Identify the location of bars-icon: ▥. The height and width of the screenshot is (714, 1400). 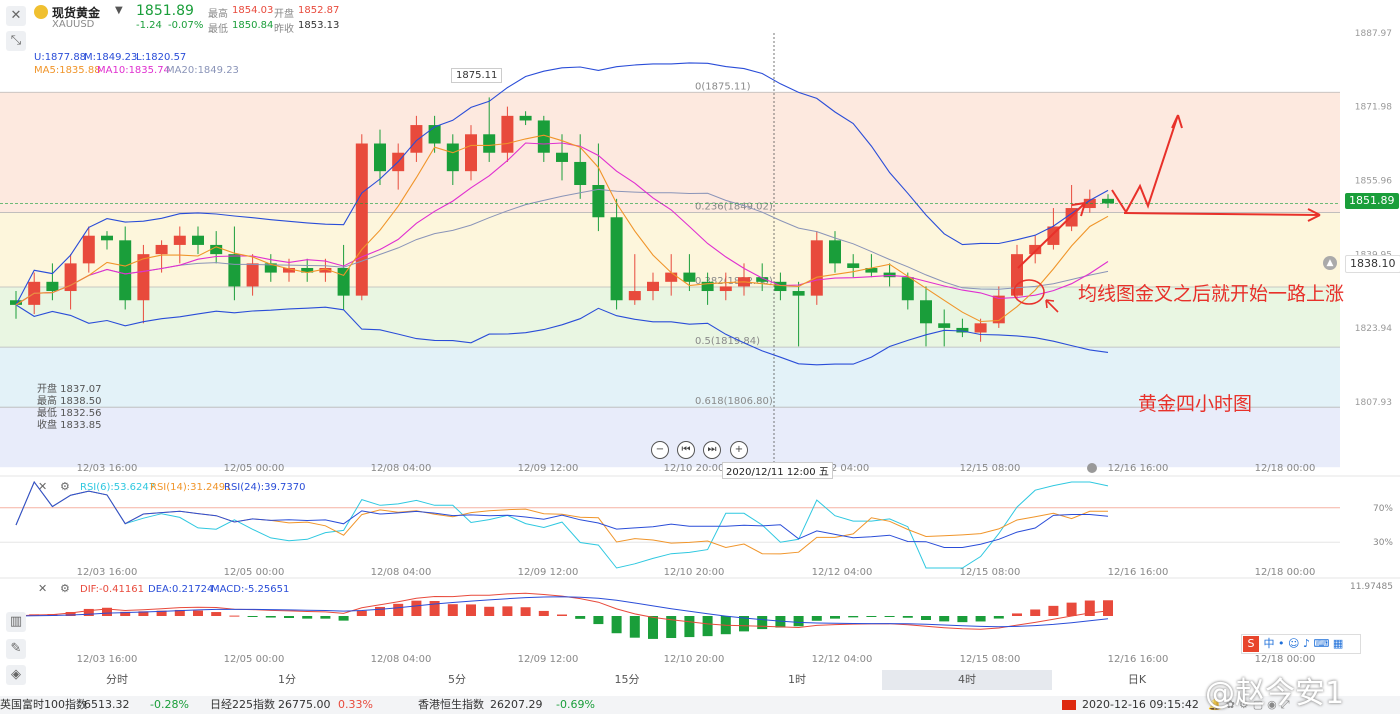
(16, 622).